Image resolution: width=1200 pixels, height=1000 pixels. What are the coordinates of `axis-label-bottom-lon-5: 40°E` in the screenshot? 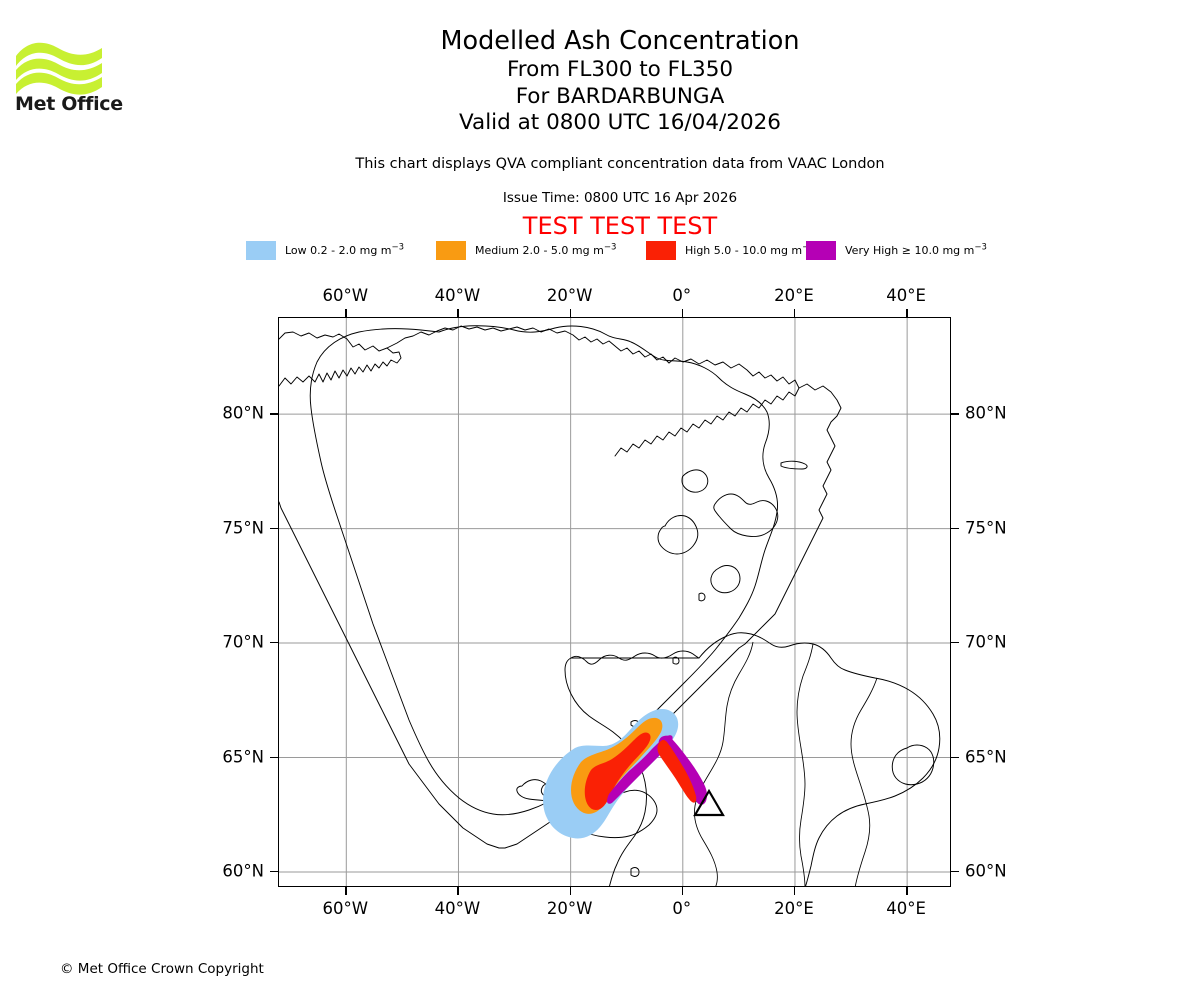 It's located at (906, 908).